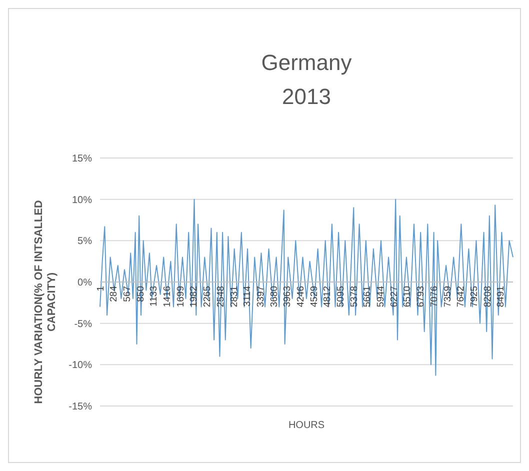 Image resolution: width=529 pixels, height=471 pixels. Describe the element at coordinates (306, 425) in the screenshot. I see `x-axis-title: HOURS` at that location.